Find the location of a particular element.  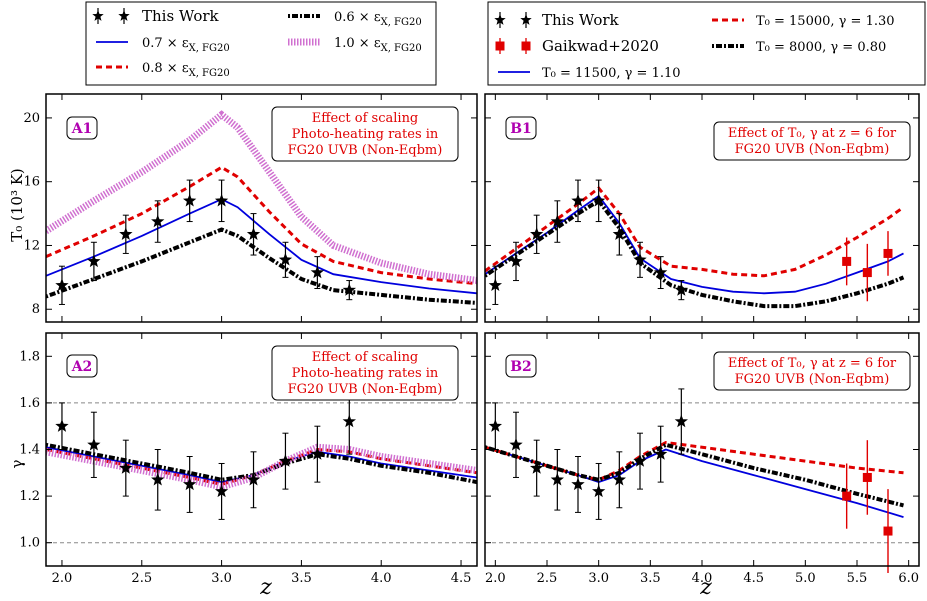

x-tick-label: 4.0 is located at coordinates (381, 578).